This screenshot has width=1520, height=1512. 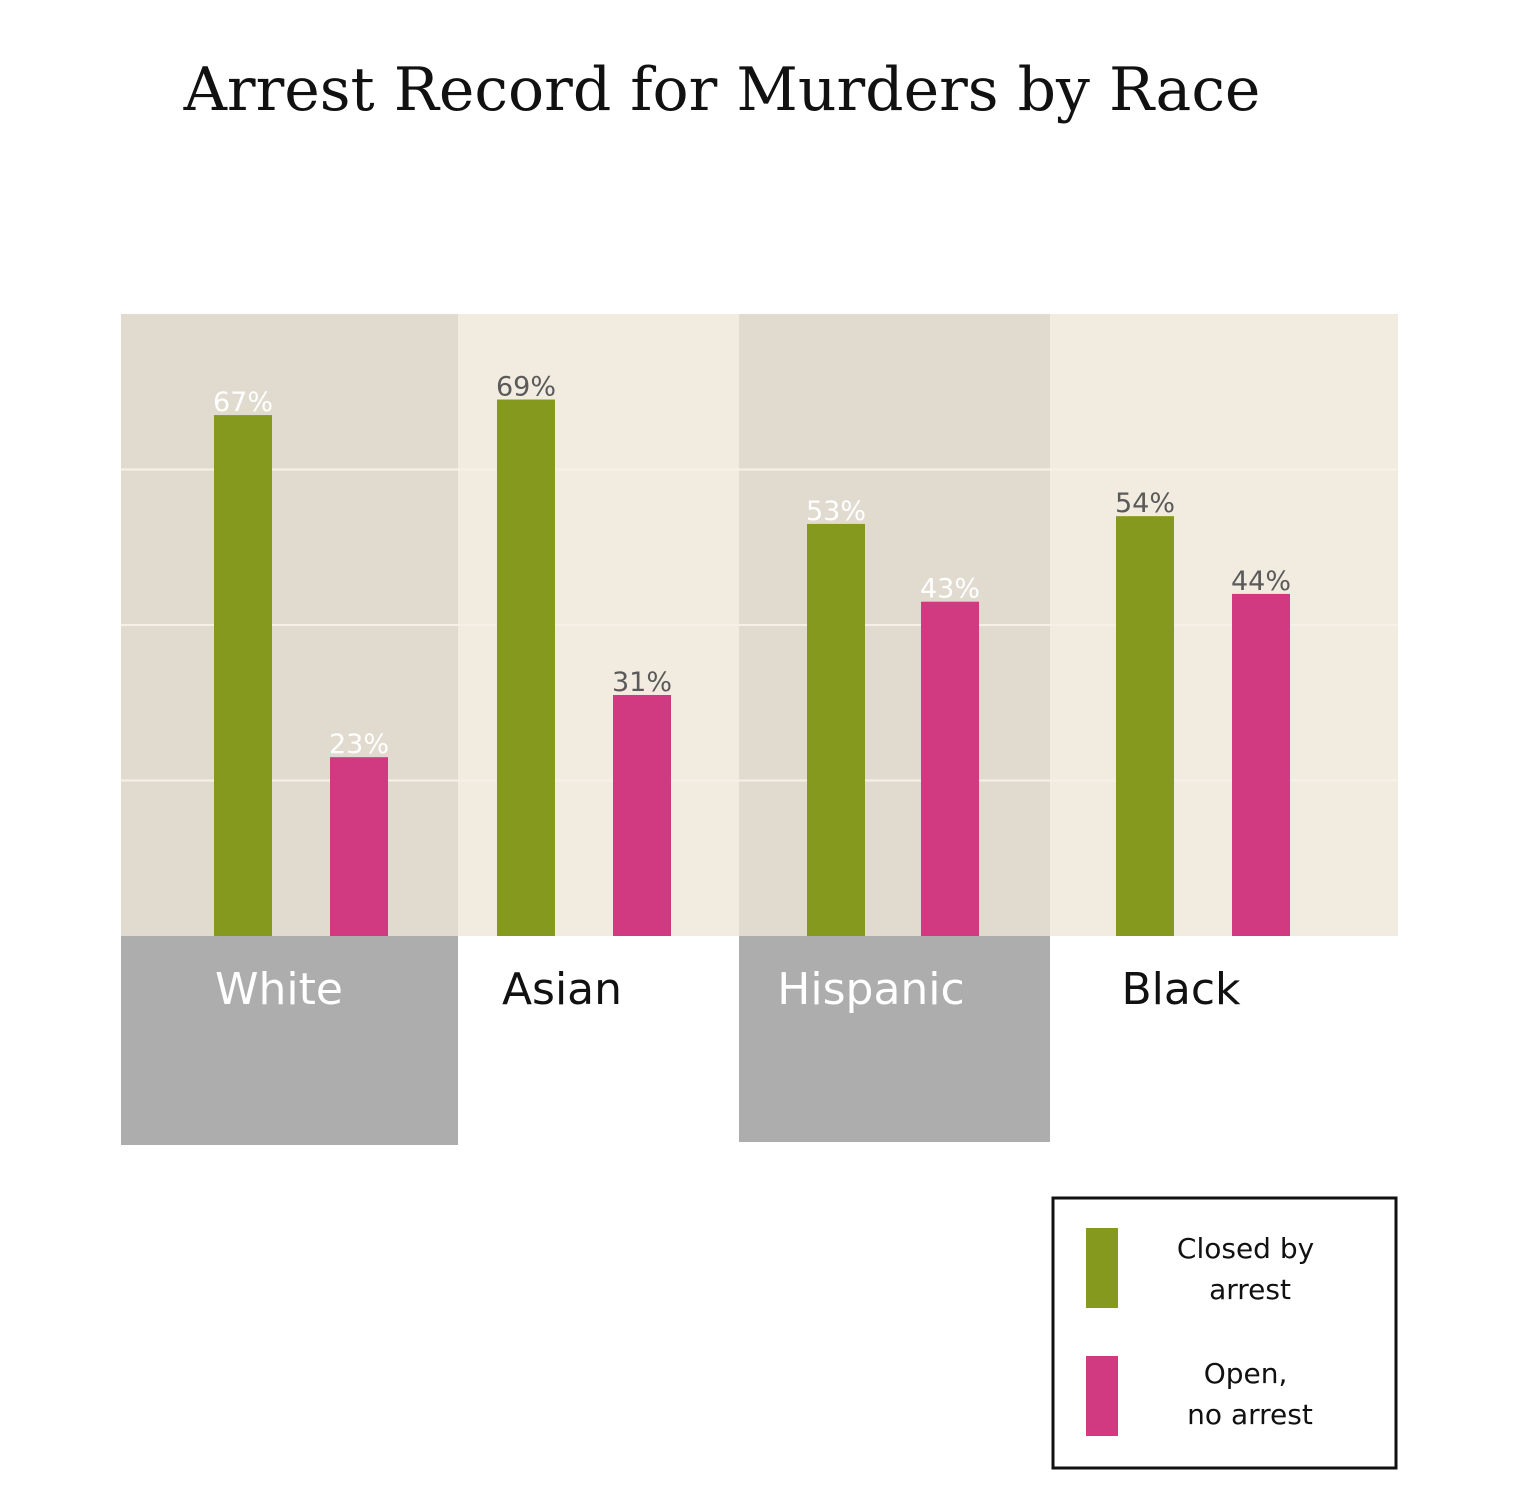 What do you see at coordinates (1145, 503) in the screenshot?
I see `value-label-closed-black: 54%` at bounding box center [1145, 503].